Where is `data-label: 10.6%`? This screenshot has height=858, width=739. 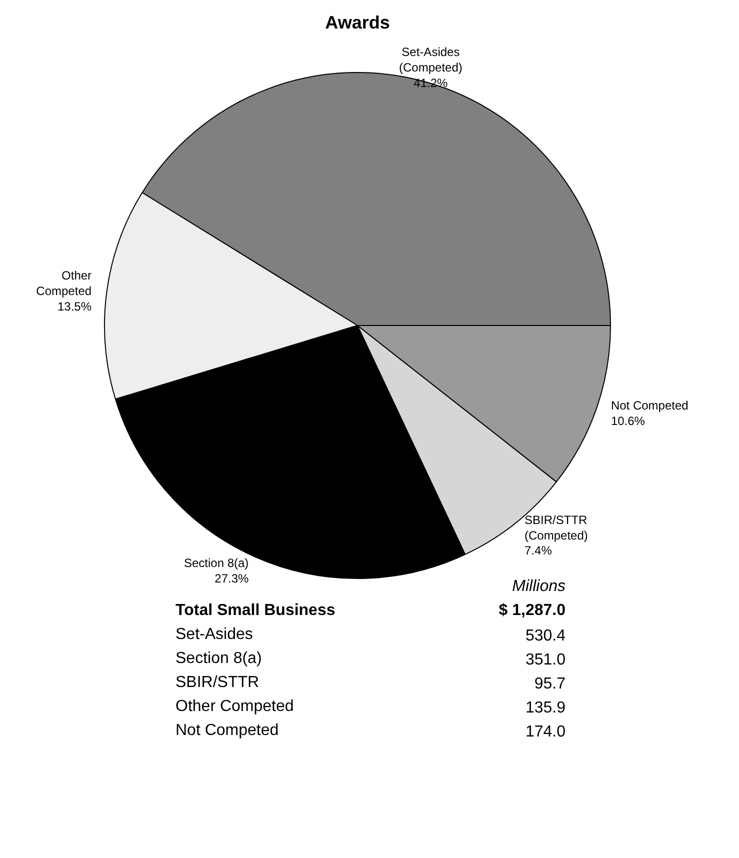
data-label: 10.6% is located at coordinates (628, 421).